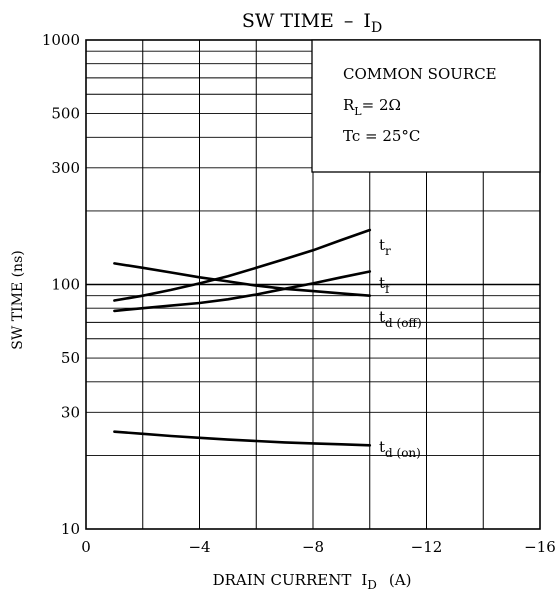 This screenshot has width=559, height=594. I want to click on x-tick-label: −8, so click(313, 547).